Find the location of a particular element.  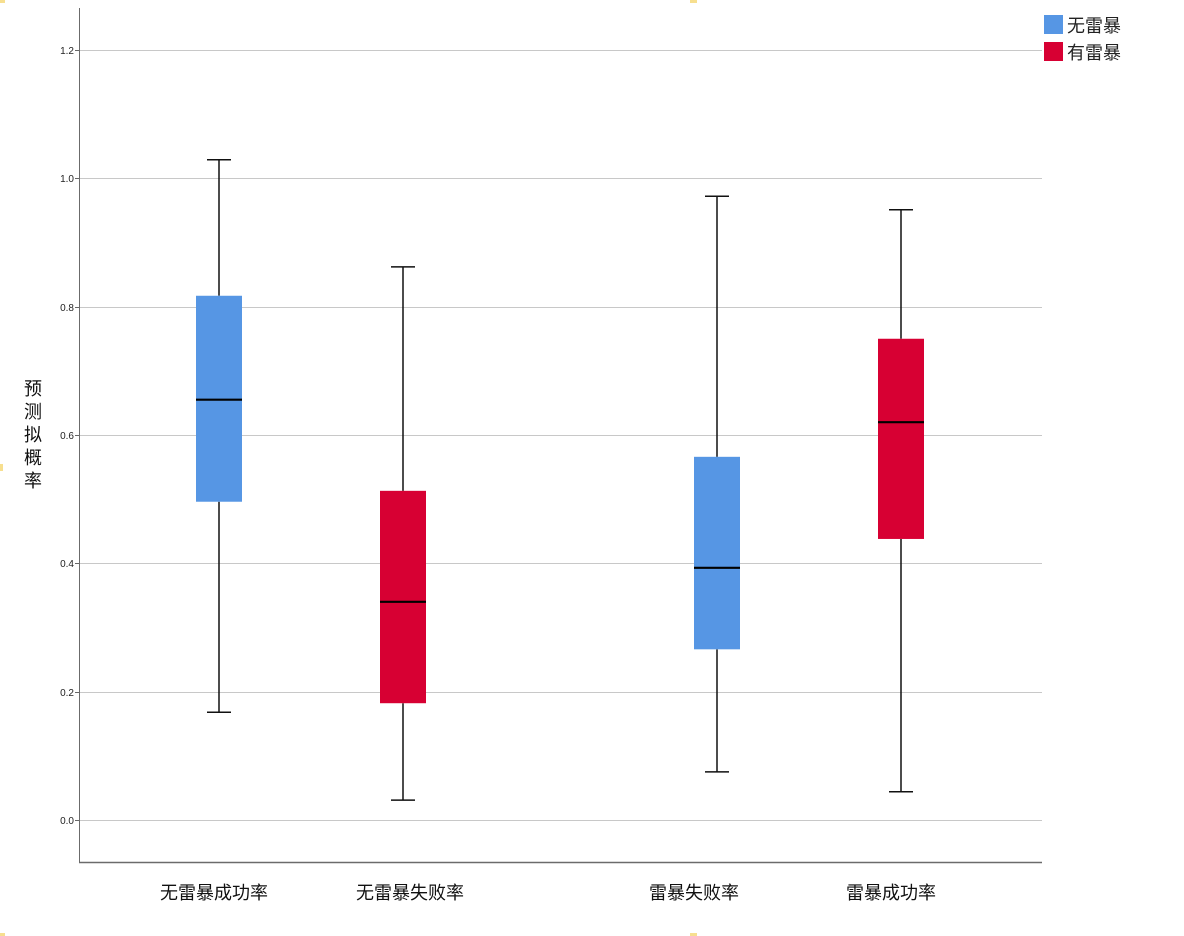

legend-label: 无雷暴 is located at coordinates (1094, 26).